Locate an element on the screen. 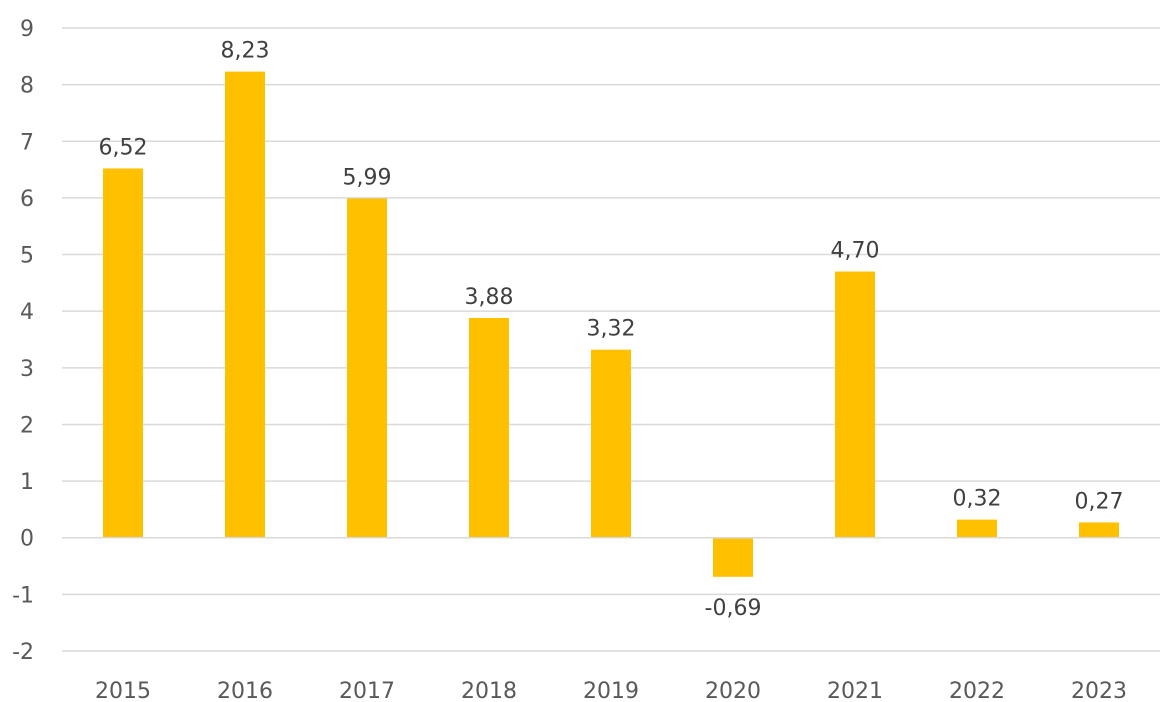 The image size is (1168, 702). data-label: 3,32 is located at coordinates (611, 329).